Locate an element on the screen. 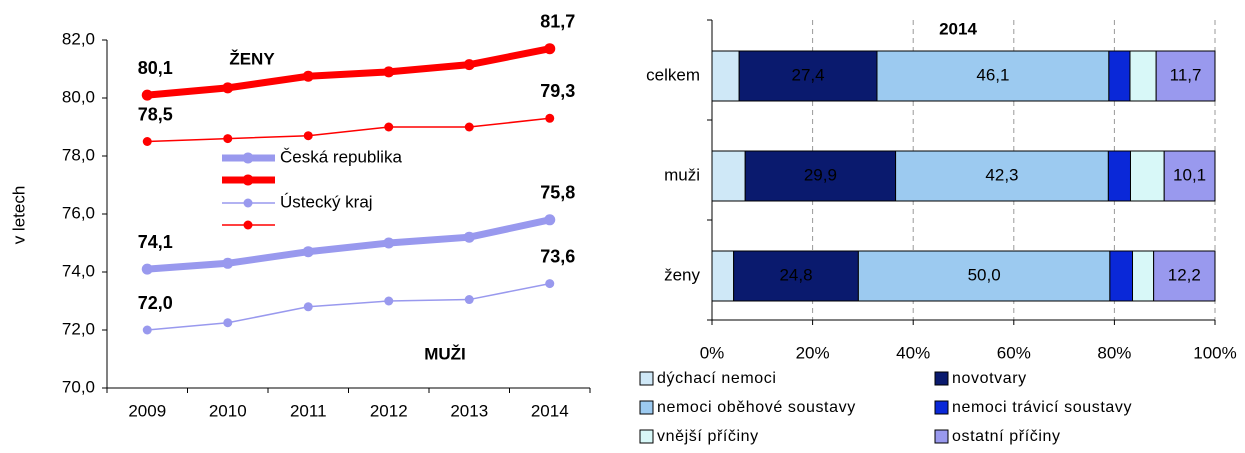  legend-label: Česká republika is located at coordinates (341, 156).